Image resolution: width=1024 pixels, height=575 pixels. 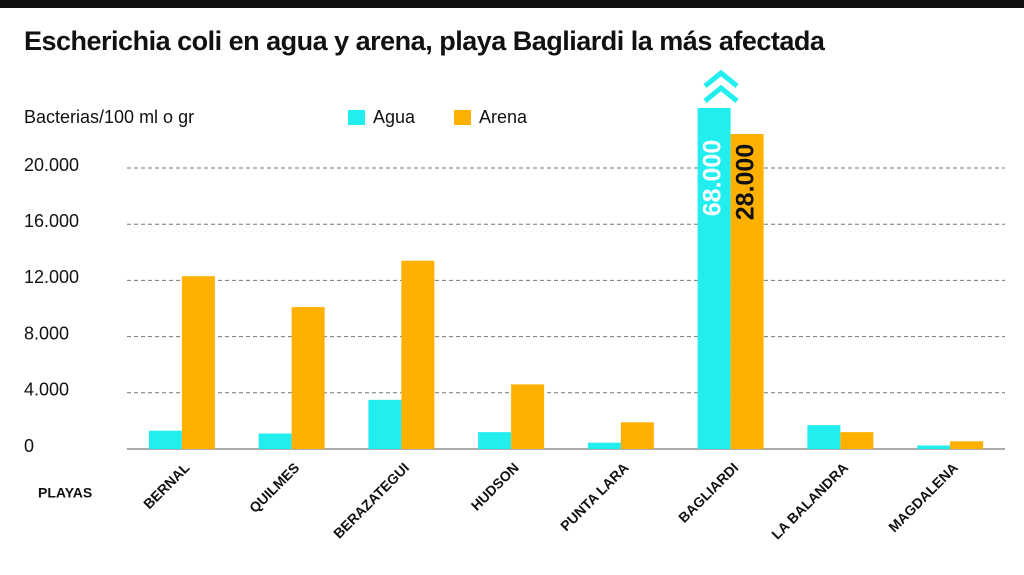 I want to click on y-tick-label: 0, so click(x=29, y=446).